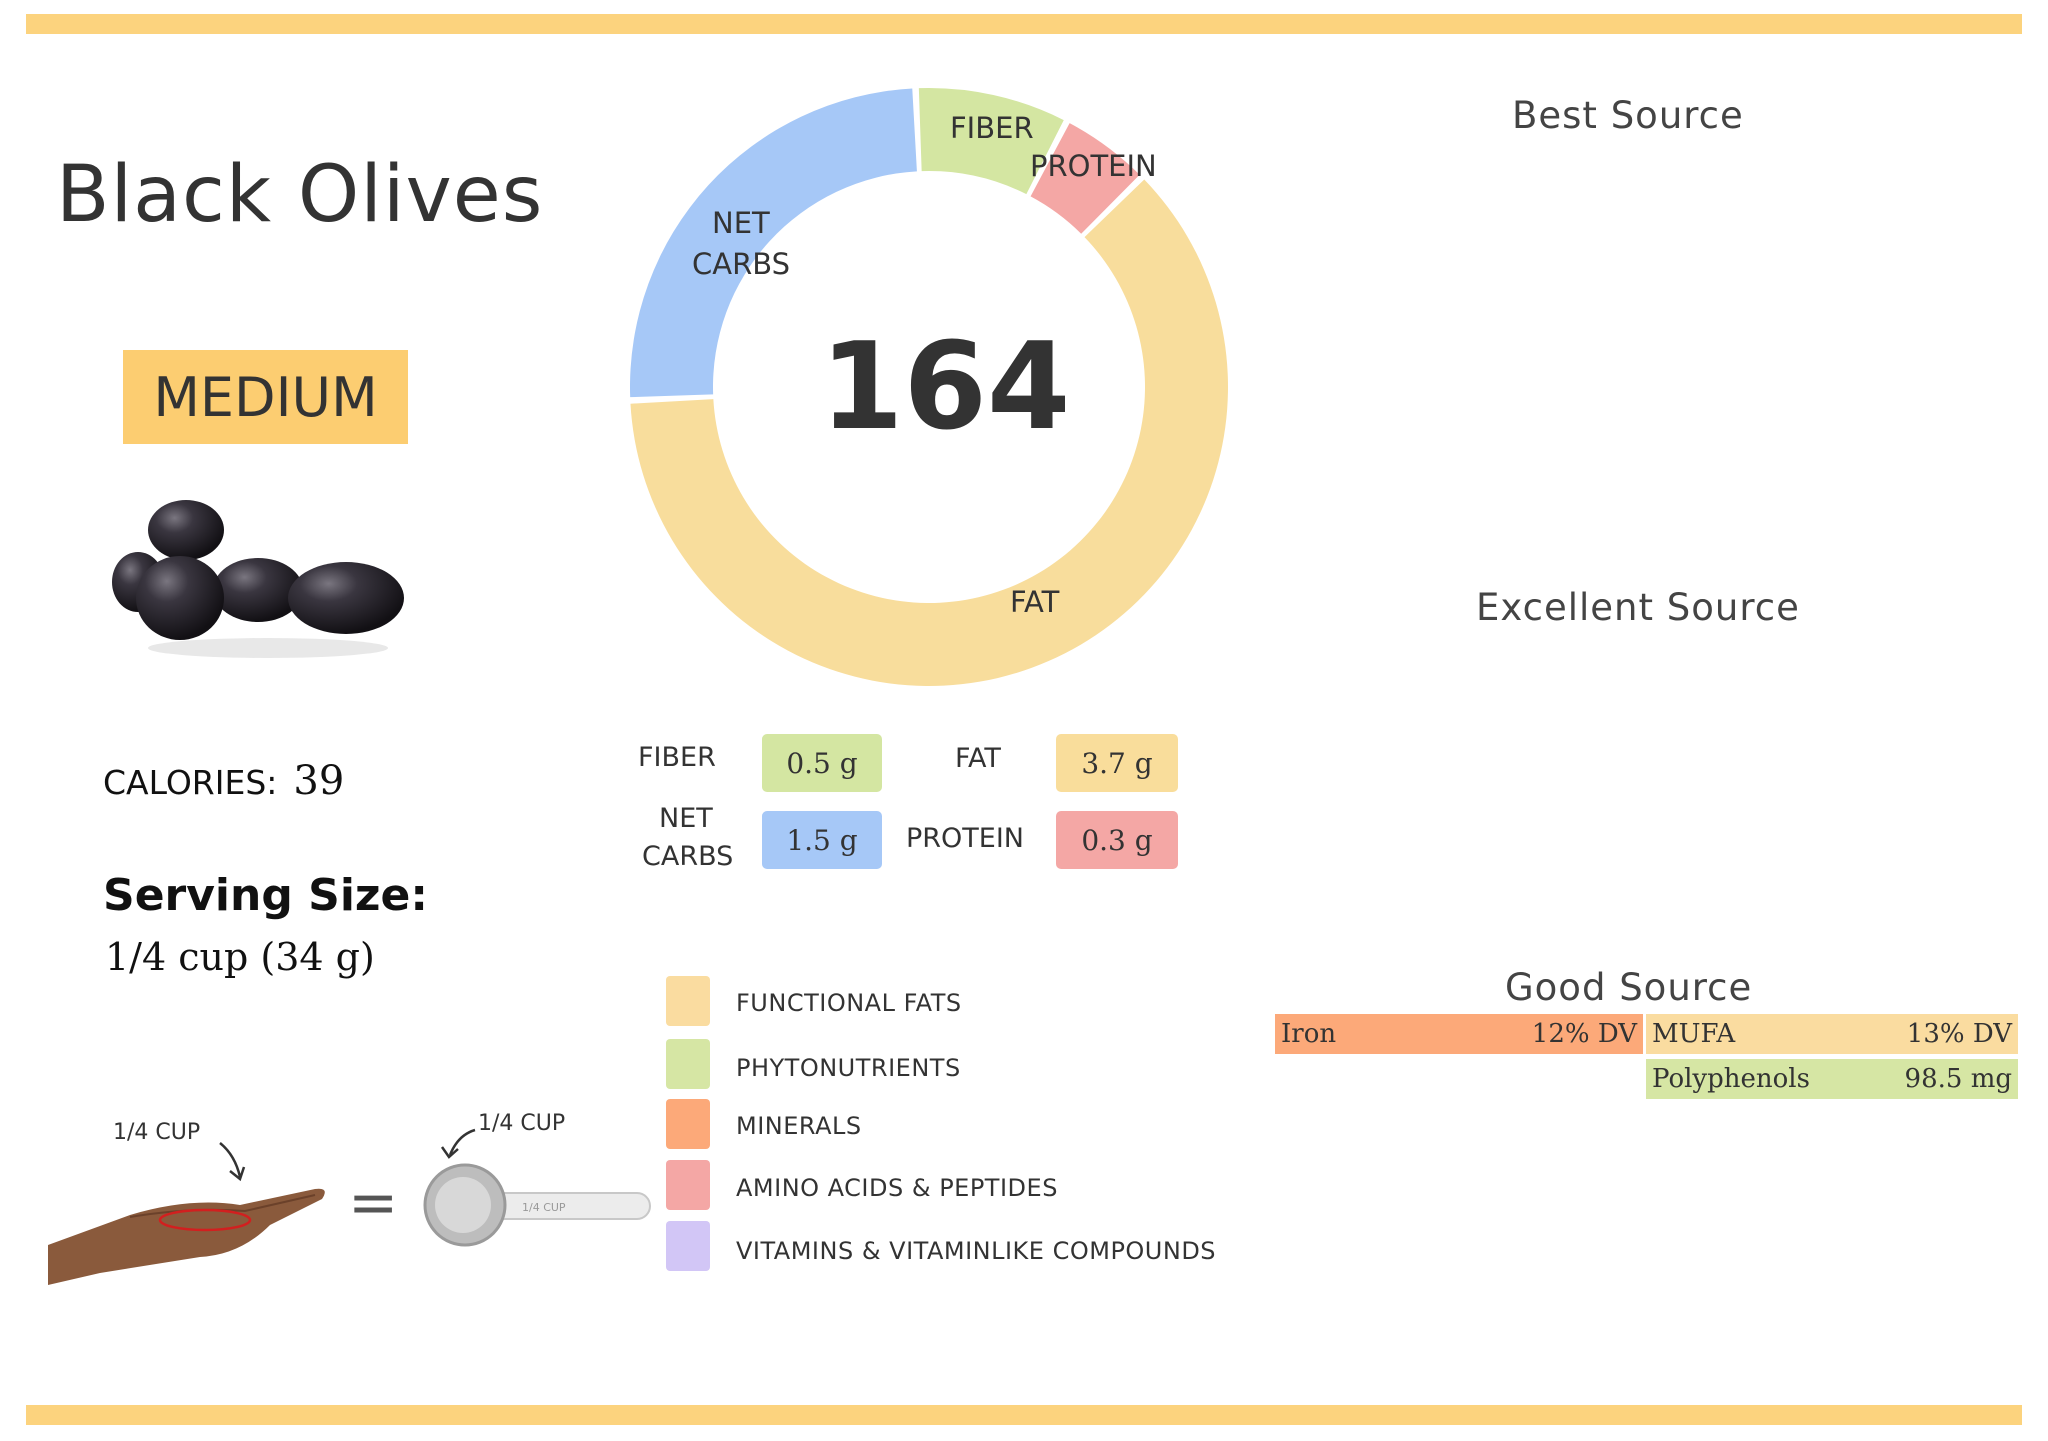 Image resolution: width=2048 pixels, height=1441 pixels. What do you see at coordinates (300, 195) in the screenshot?
I see `food-title: Black Olives` at bounding box center [300, 195].